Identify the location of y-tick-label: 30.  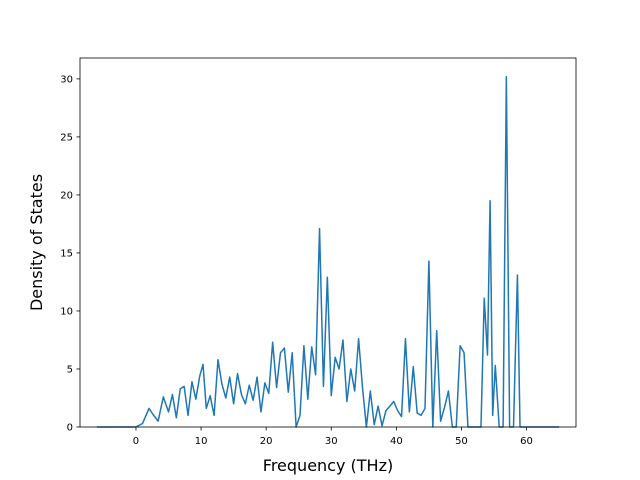
(66, 79).